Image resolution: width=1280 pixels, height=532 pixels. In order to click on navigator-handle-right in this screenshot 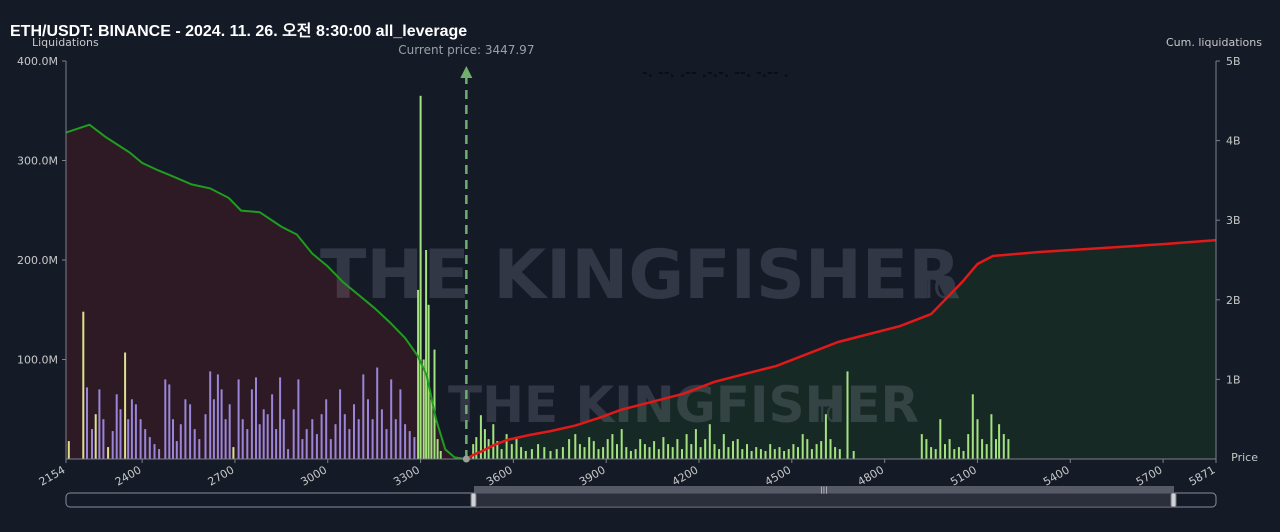, I will do `click(1173, 500)`.